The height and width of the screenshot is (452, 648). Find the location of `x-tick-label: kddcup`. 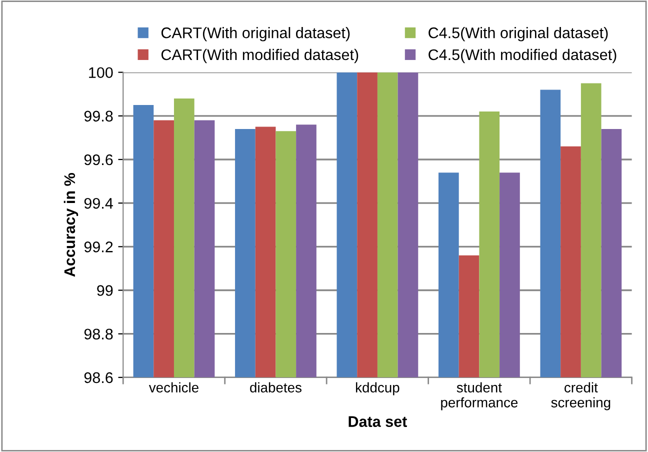

x-tick-label: kddcup is located at coordinates (378, 389).